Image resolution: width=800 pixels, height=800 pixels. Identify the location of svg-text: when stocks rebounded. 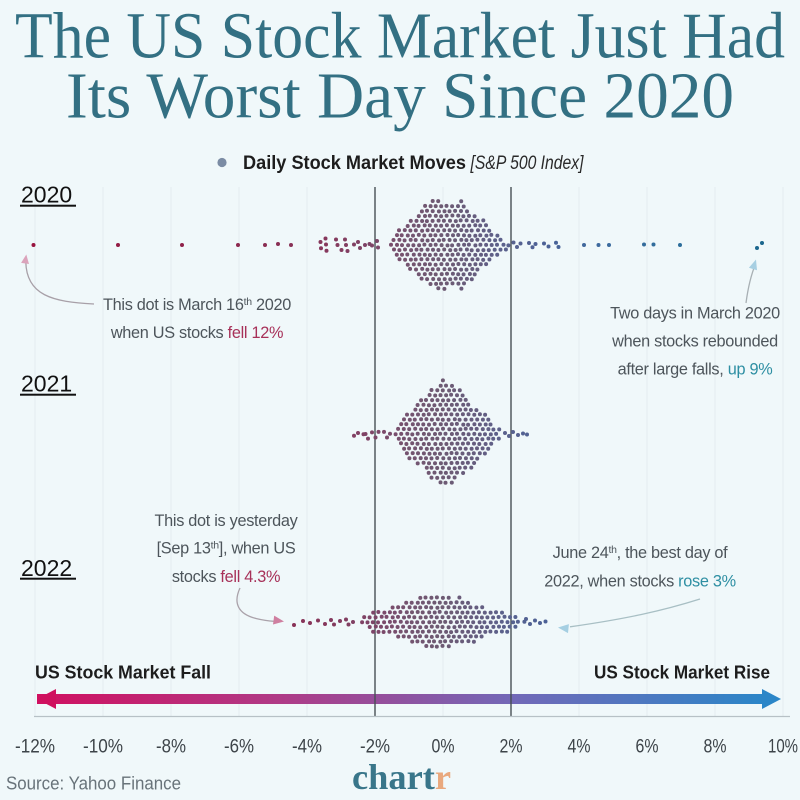
(694, 342).